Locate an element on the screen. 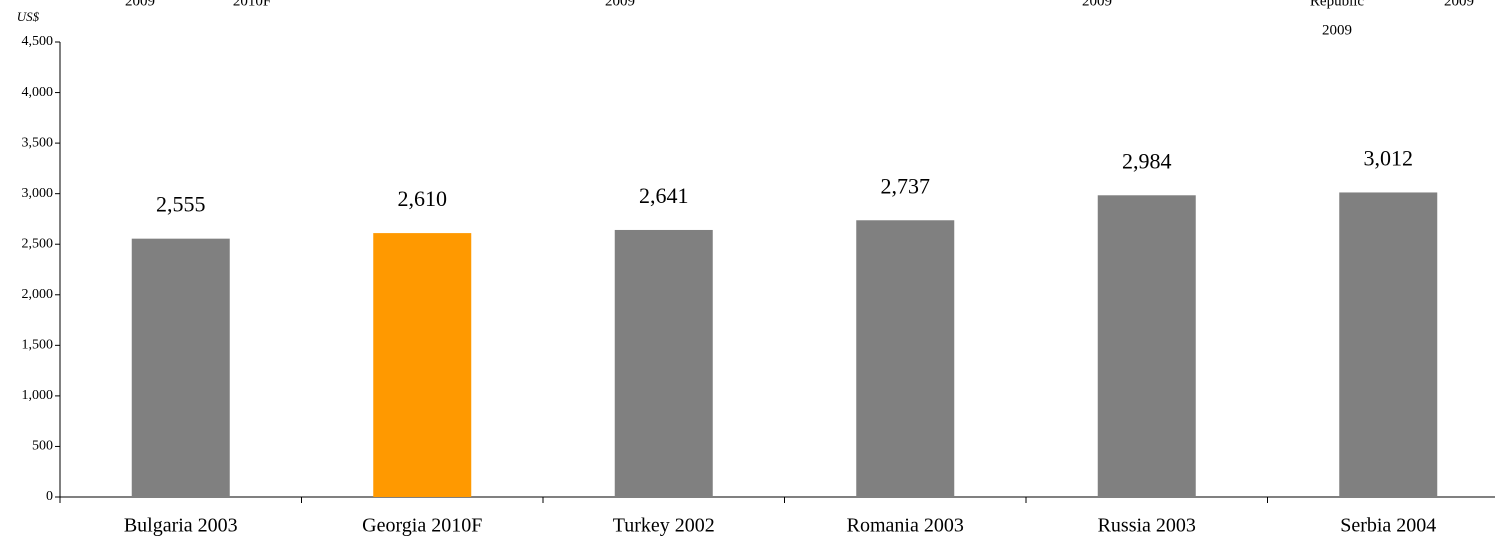 This screenshot has height=550, width=1495. y-tick-label: 4,500 is located at coordinates (38, 41).